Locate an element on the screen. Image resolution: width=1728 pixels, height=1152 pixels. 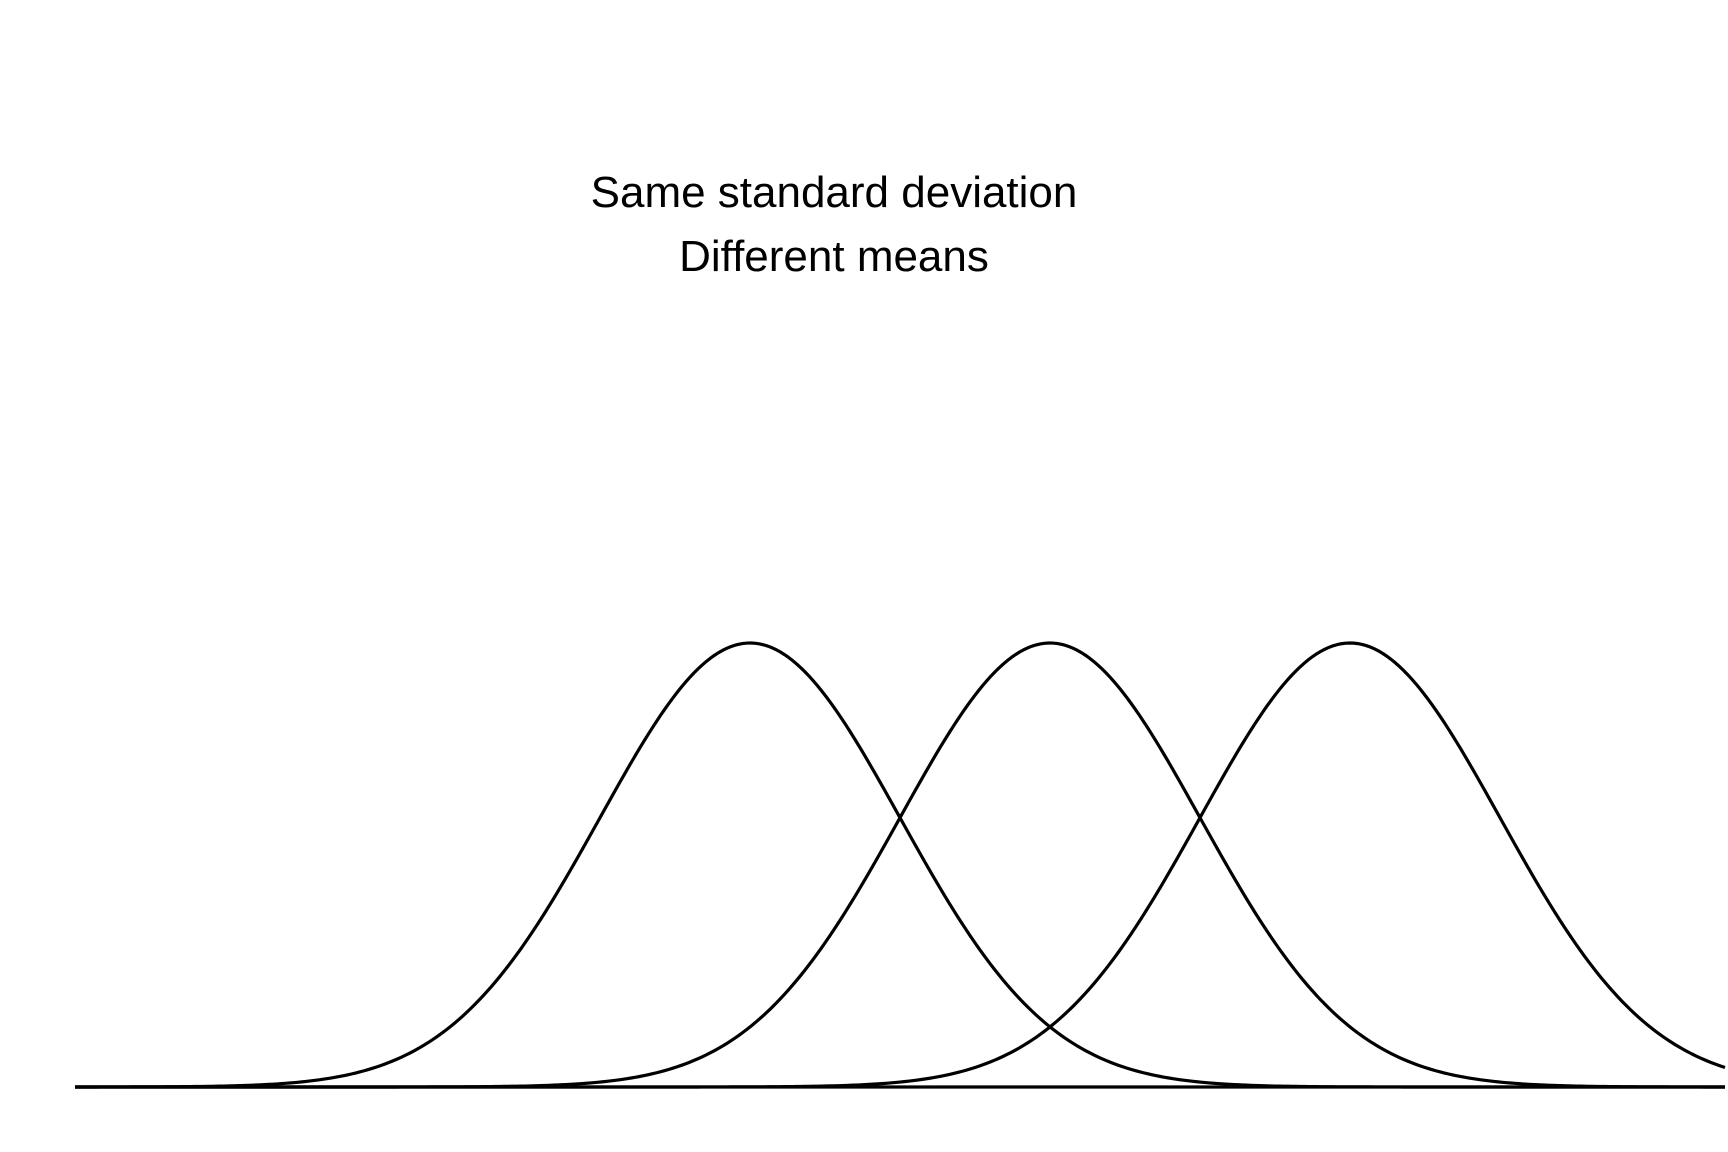
chart-title-line-1: Same standard deviation is located at coordinates (834, 192).